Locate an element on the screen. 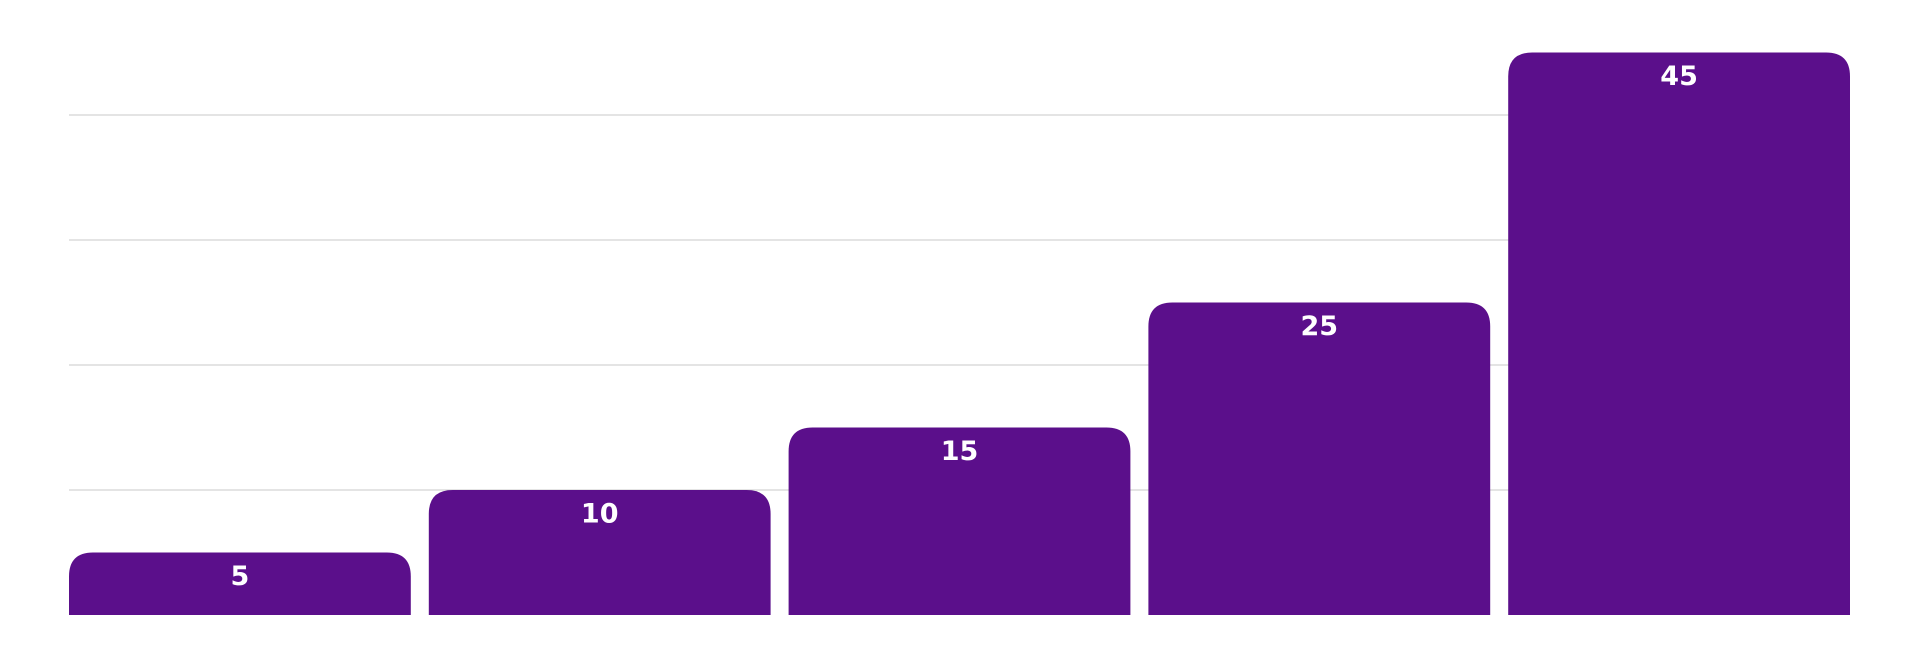  value-label: 10 is located at coordinates (600, 514).